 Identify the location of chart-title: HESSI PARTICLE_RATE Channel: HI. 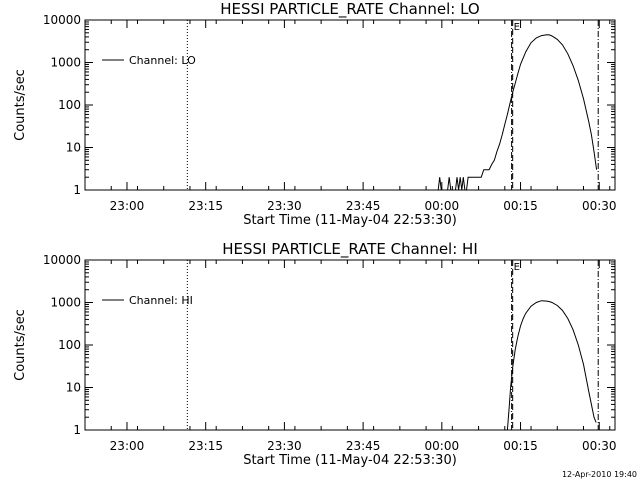
(350, 249).